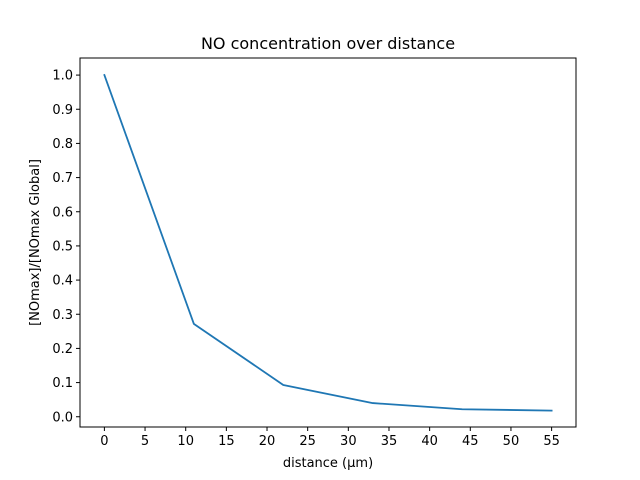 Image resolution: width=640 pixels, height=480 pixels. I want to click on y-axis: 0.0 0.1 0.2 0.3 0.4 0.5 0.6 0.7 0.8 0.9 1.0, so click(66, 247).